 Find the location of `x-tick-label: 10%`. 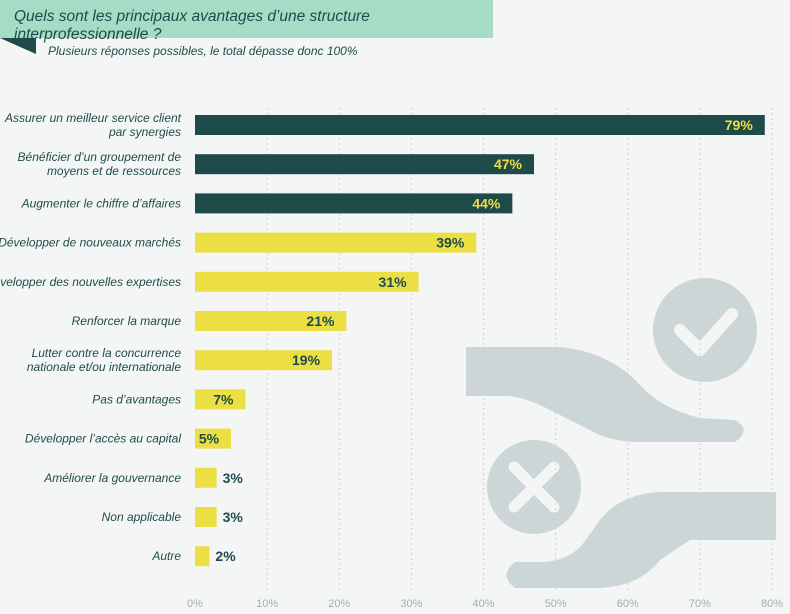

x-tick-label: 10% is located at coordinates (267, 604).